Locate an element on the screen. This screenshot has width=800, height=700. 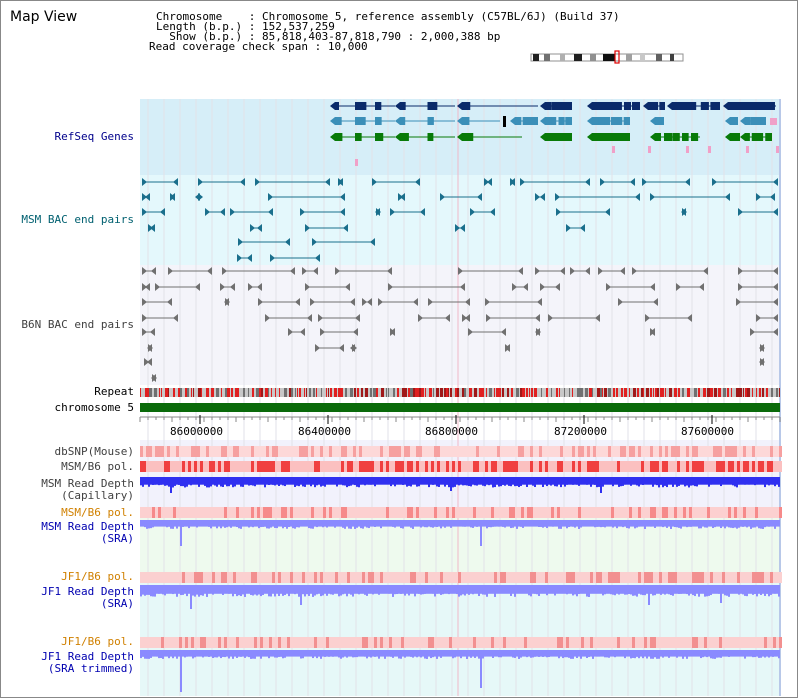
track-label-chromosome: chromosome 5 is located at coordinates (94, 407).